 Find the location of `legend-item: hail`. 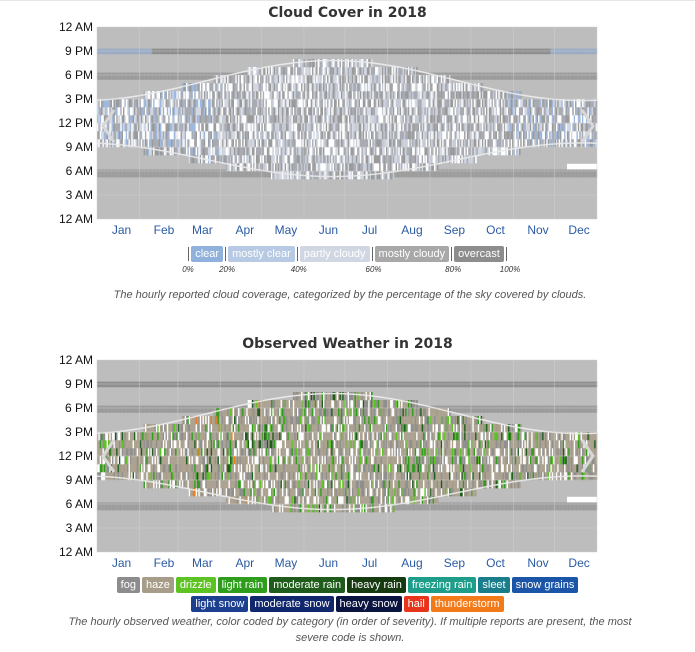

legend-item: hail is located at coordinates (416, 604).